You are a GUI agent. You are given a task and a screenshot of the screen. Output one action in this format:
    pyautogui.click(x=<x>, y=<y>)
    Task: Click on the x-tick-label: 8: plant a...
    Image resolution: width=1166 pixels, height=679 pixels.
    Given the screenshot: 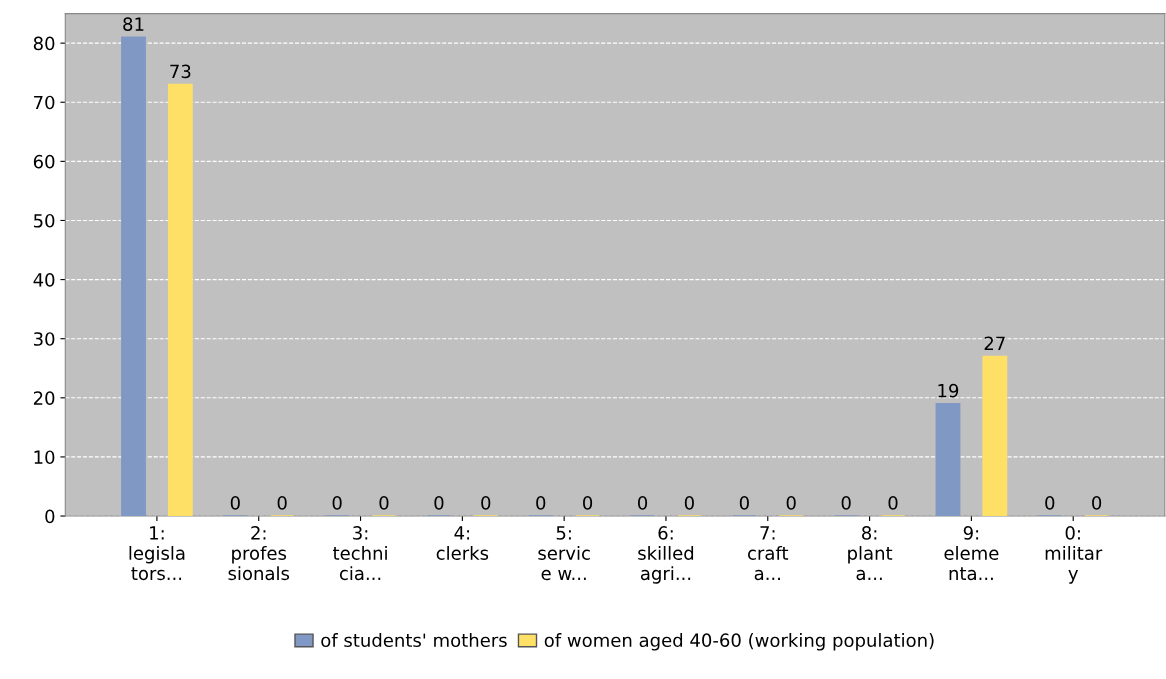 What is the action you would take?
    pyautogui.click(x=870, y=553)
    